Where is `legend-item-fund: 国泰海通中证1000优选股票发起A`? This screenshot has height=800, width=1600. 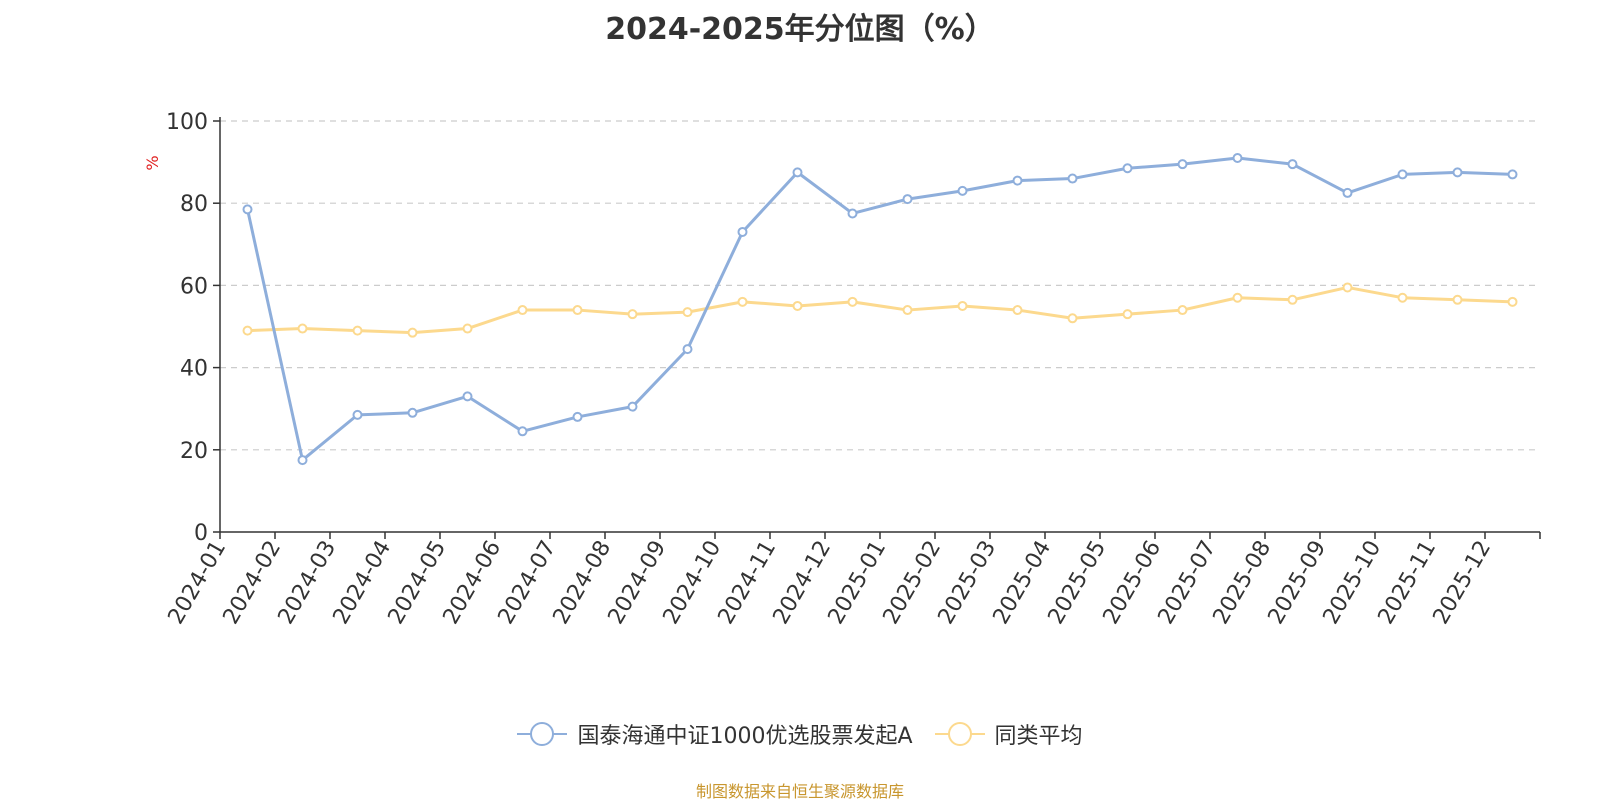
legend-item-fund: 国泰海通中证1000优选股票发起A is located at coordinates (715, 734).